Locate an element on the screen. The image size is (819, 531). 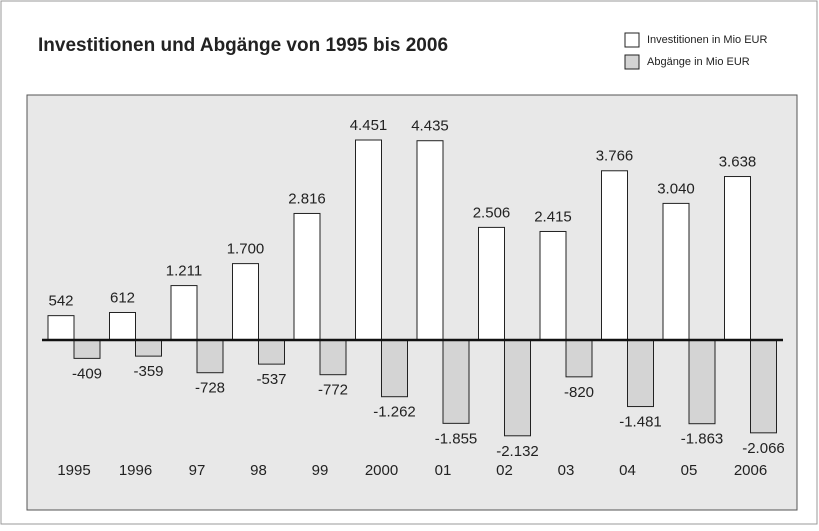
value-label: -1.481 is located at coordinates (640, 422).